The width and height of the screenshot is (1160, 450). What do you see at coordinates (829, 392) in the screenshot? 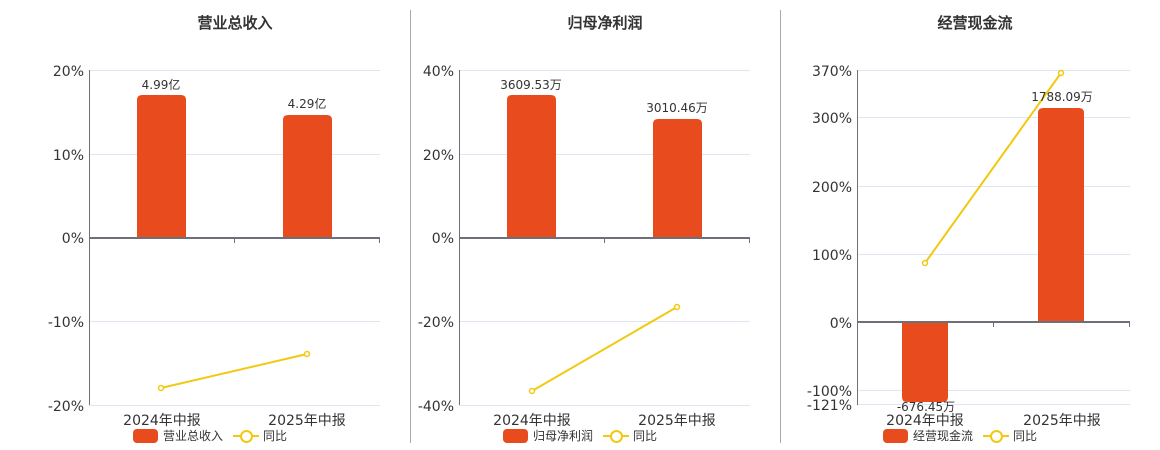
I see `y-tick: -100%` at bounding box center [829, 392].